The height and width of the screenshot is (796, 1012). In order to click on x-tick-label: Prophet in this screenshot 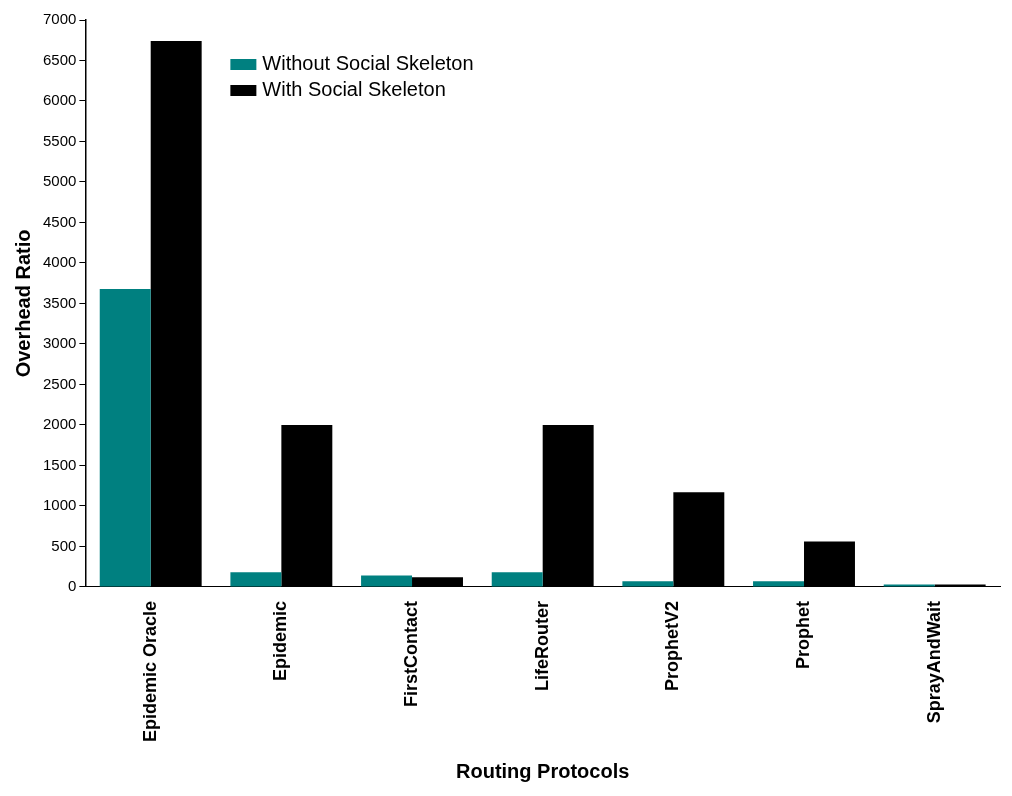, I will do `click(802, 634)`.